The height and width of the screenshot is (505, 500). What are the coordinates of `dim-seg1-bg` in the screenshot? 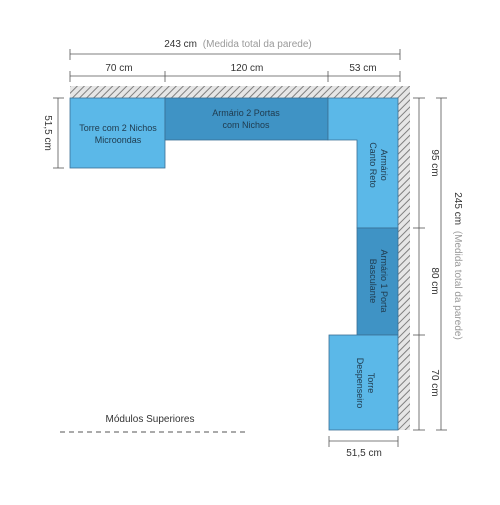 It's located at (119, 68).